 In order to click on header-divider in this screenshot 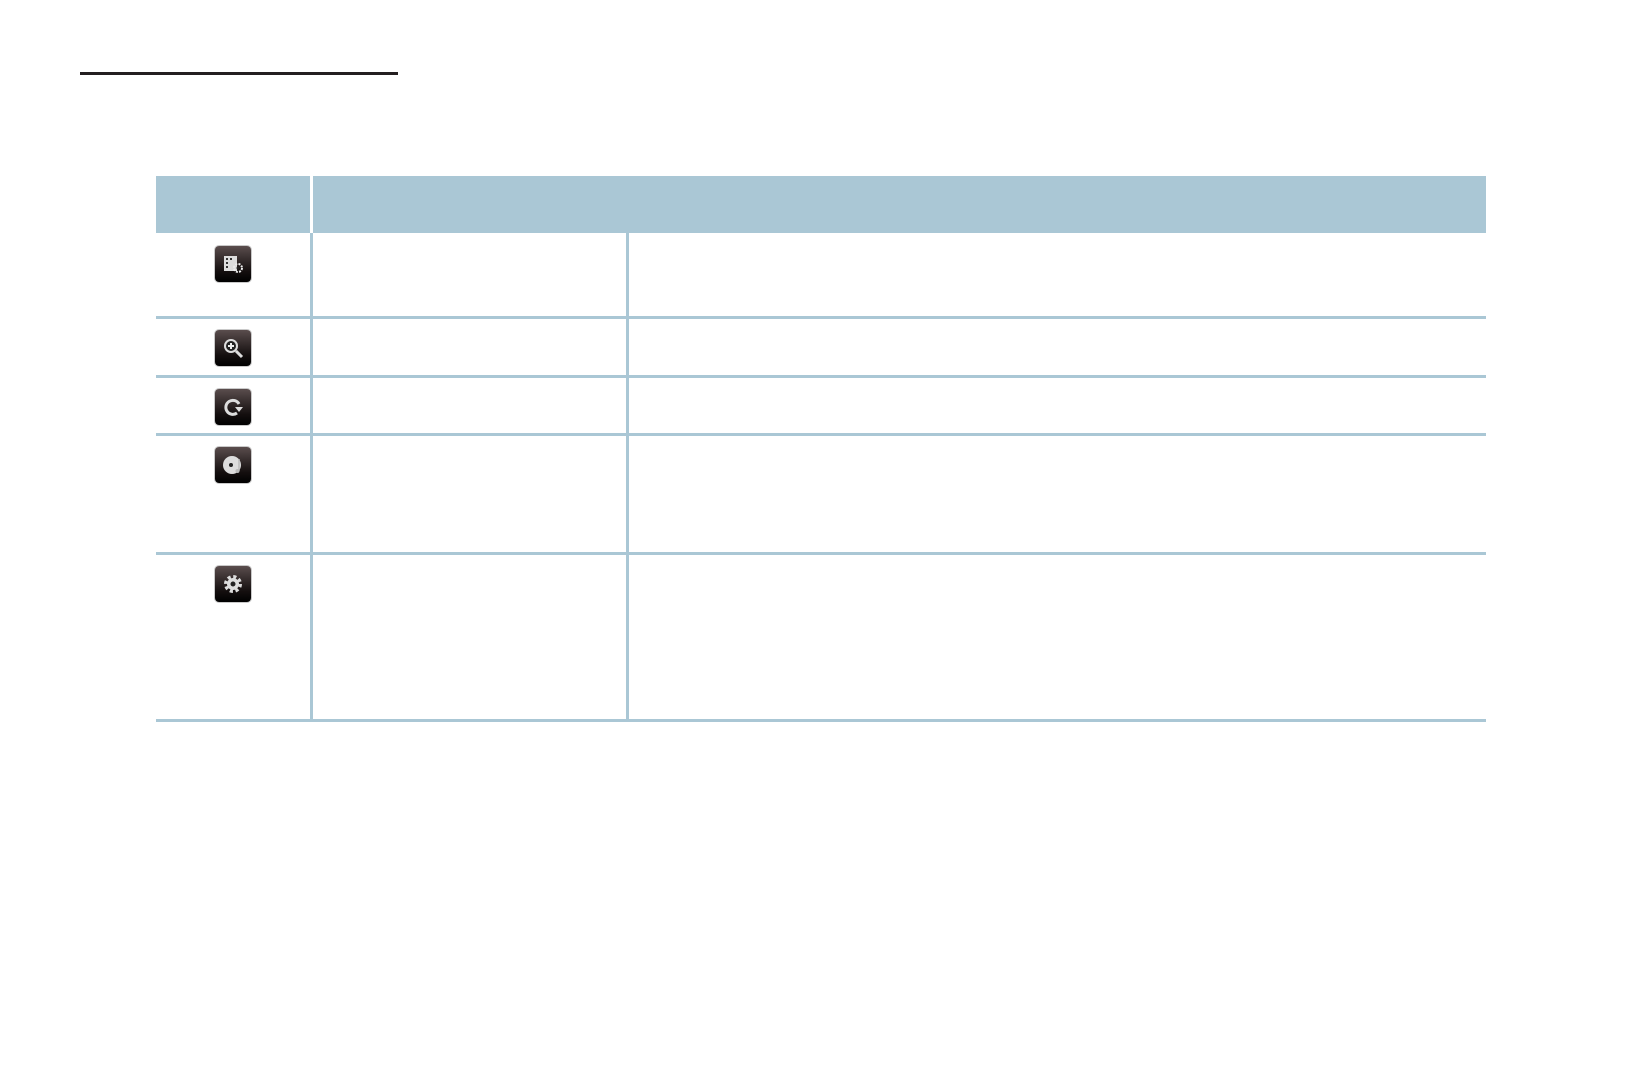, I will do `click(311, 204)`.